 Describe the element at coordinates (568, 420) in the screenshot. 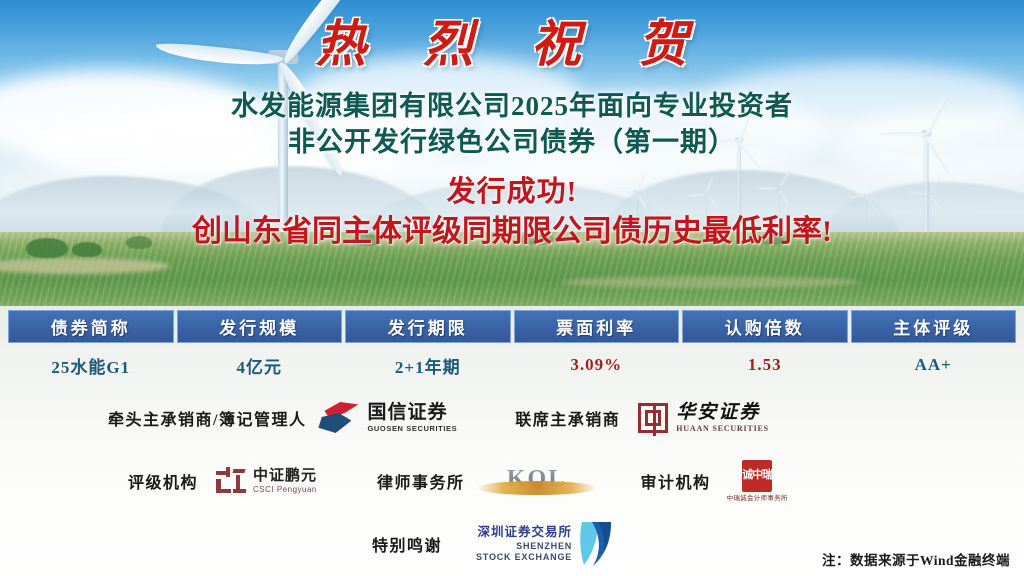

I see `joint-underwriter-label: 联席主承销商` at that location.